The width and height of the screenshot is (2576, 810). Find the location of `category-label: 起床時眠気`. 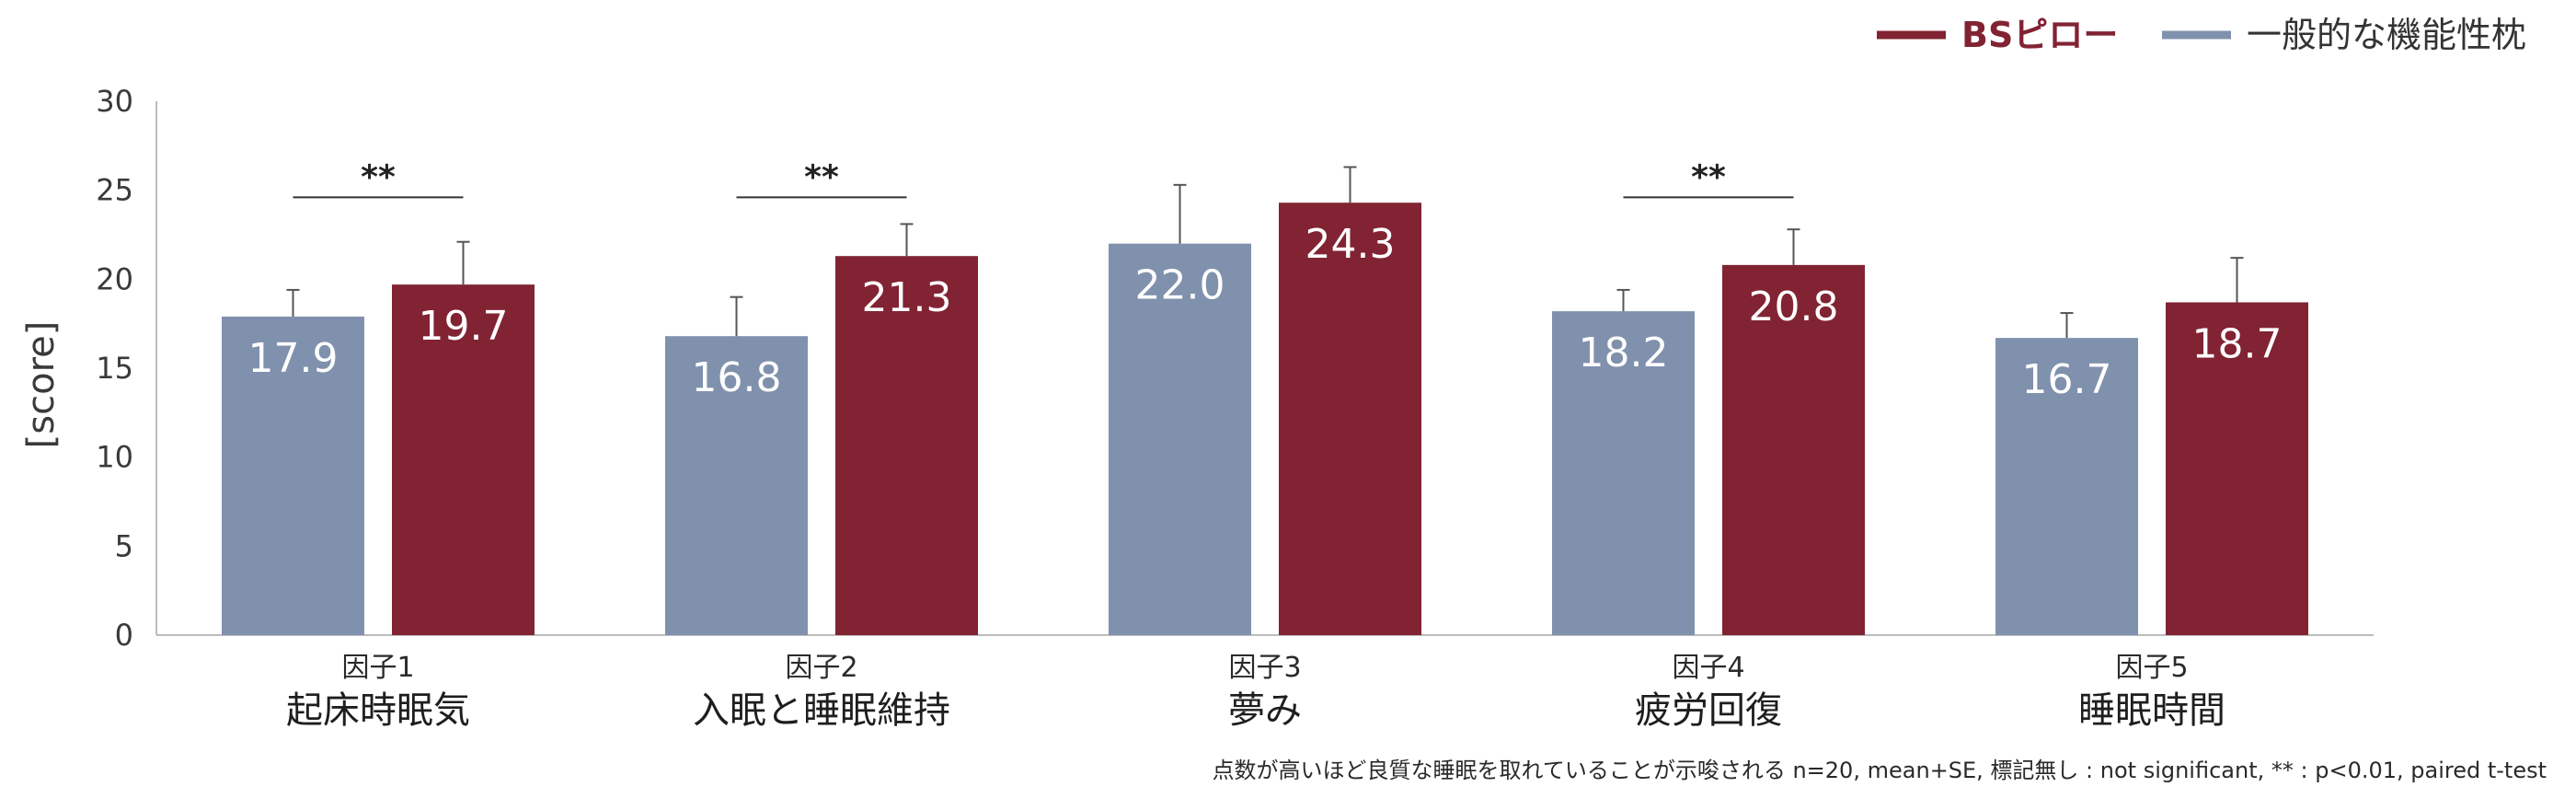

category-label: 起床時眠気 is located at coordinates (378, 710).